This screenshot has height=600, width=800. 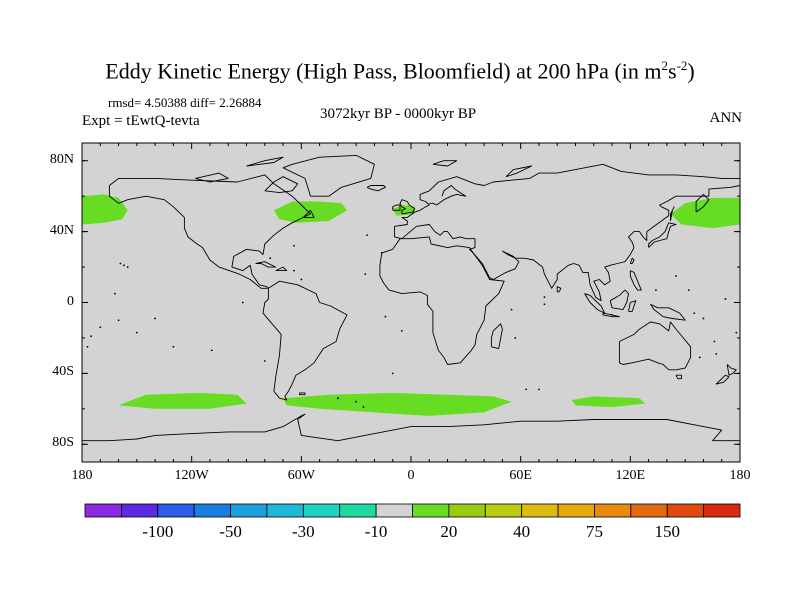 What do you see at coordinates (726, 118) in the screenshot?
I see `season-label: ANN` at bounding box center [726, 118].